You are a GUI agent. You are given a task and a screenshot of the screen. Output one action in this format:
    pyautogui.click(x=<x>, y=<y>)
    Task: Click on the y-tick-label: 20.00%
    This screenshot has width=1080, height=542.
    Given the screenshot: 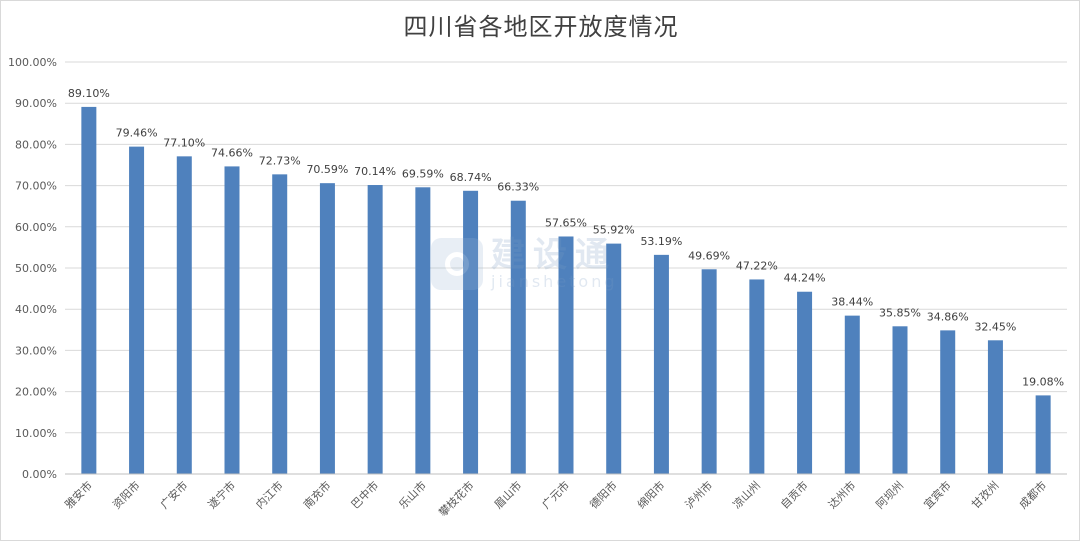 What is the action you would take?
    pyautogui.click(x=36, y=392)
    